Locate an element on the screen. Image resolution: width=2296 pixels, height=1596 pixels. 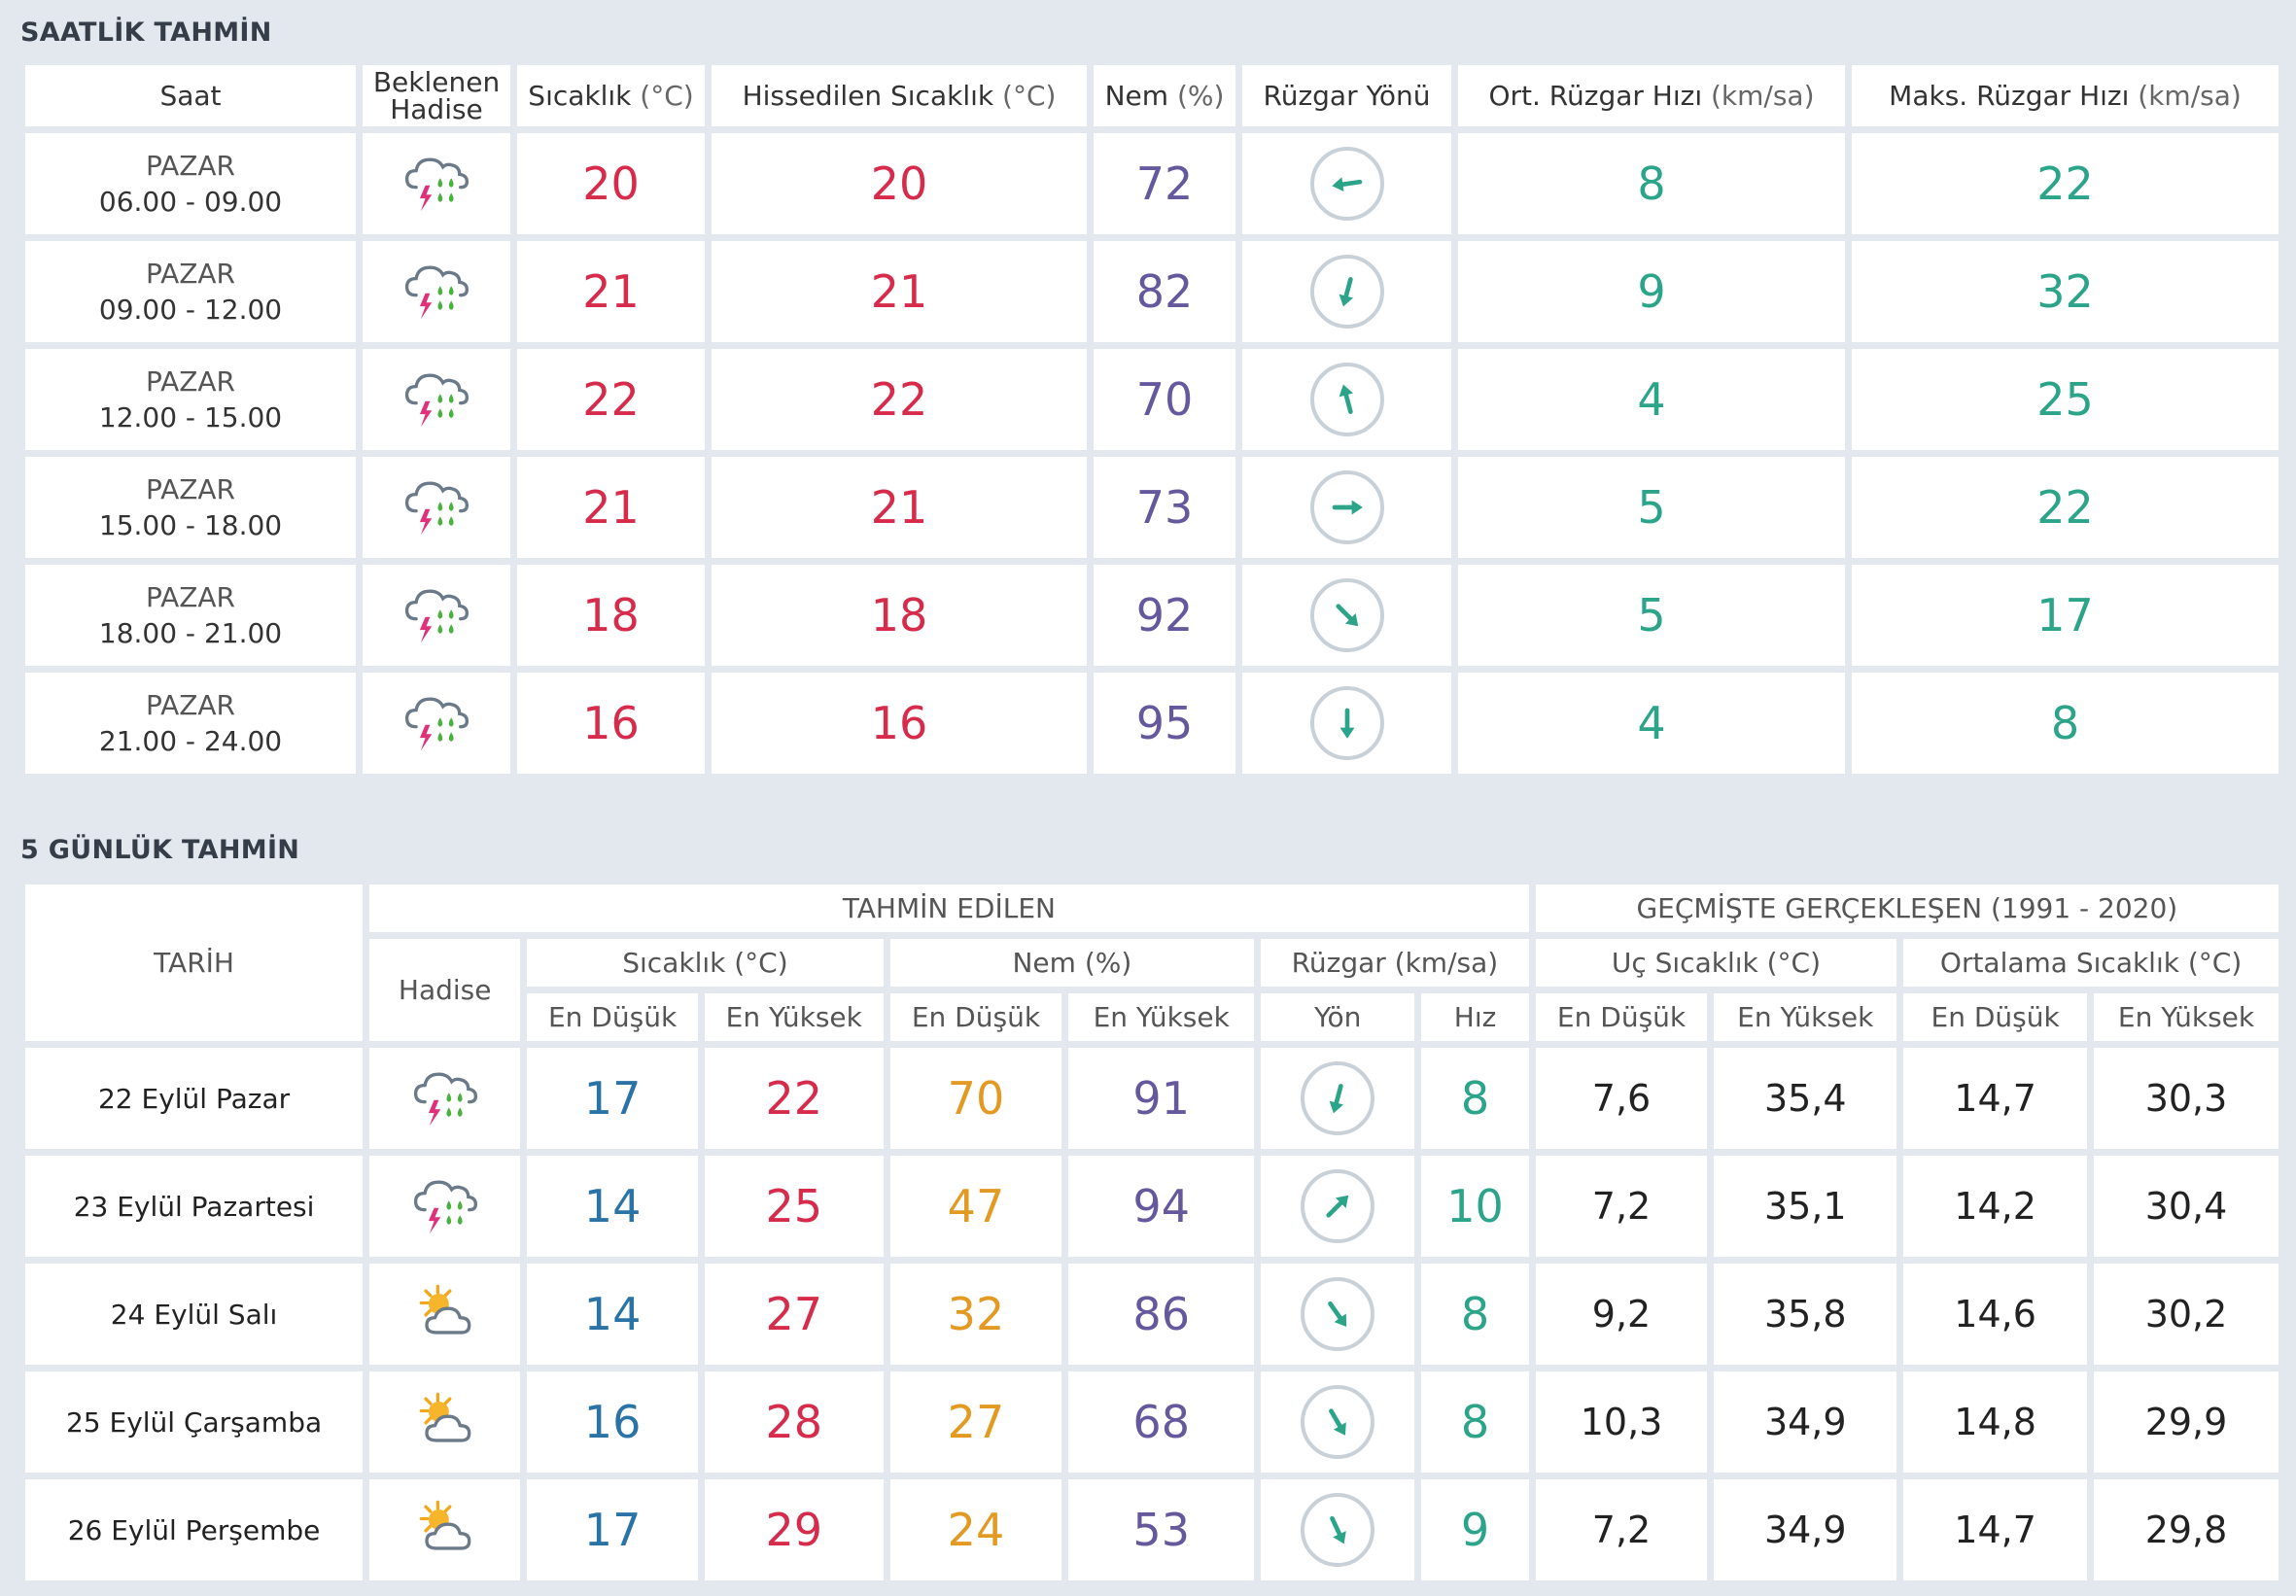
max-wind-value: 32 is located at coordinates (2065, 291).